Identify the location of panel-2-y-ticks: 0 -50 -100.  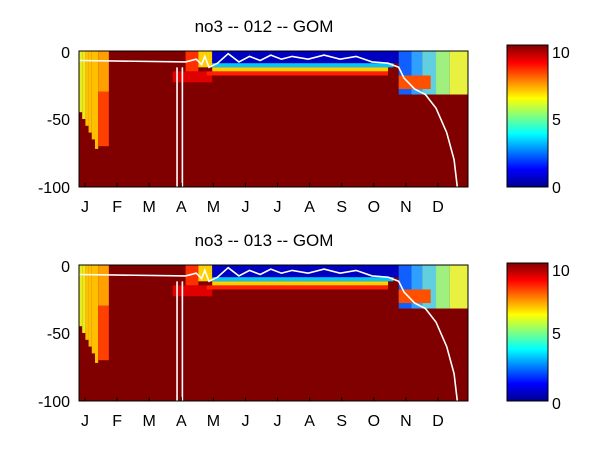
(54, 335).